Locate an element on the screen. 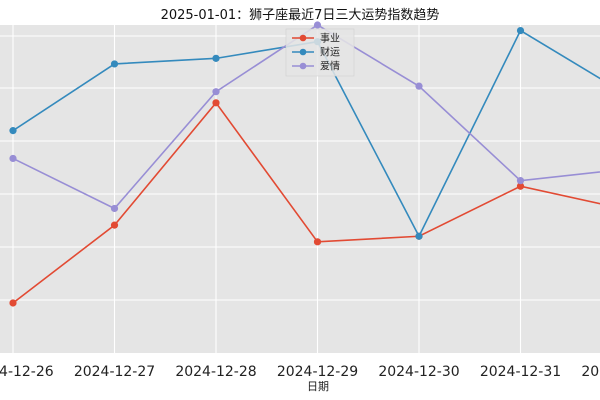 Image resolution: width=600 pixels, height=400 pixels. chart-title: 2025-01-01：狮子座最近7日三大运势指数趋势 is located at coordinates (300, 15).